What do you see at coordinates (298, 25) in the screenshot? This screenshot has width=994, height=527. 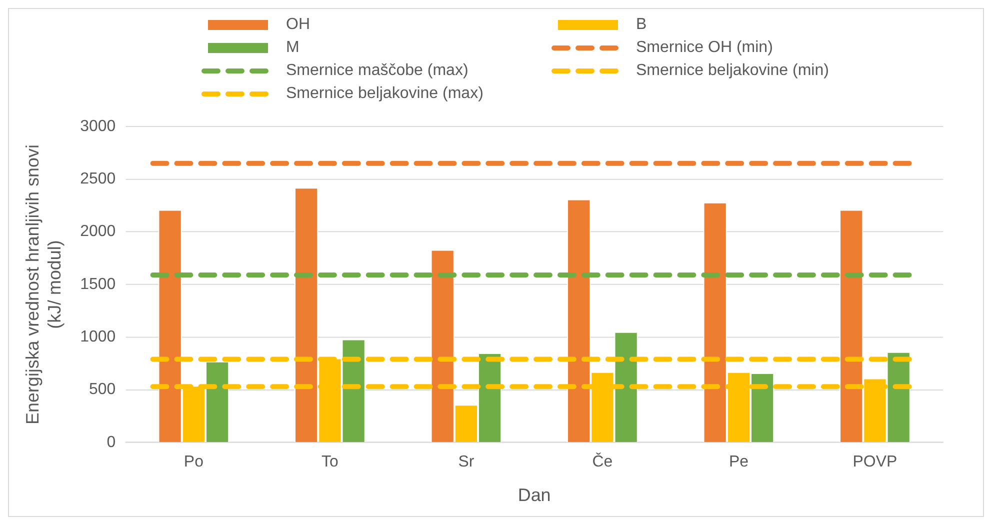 I see `legend-label: OH` at bounding box center [298, 25].